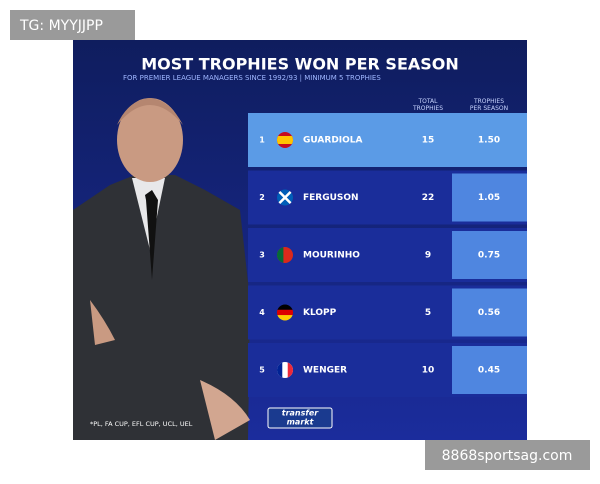  I want to click on trophies-per-season: 1.05, so click(489, 198).